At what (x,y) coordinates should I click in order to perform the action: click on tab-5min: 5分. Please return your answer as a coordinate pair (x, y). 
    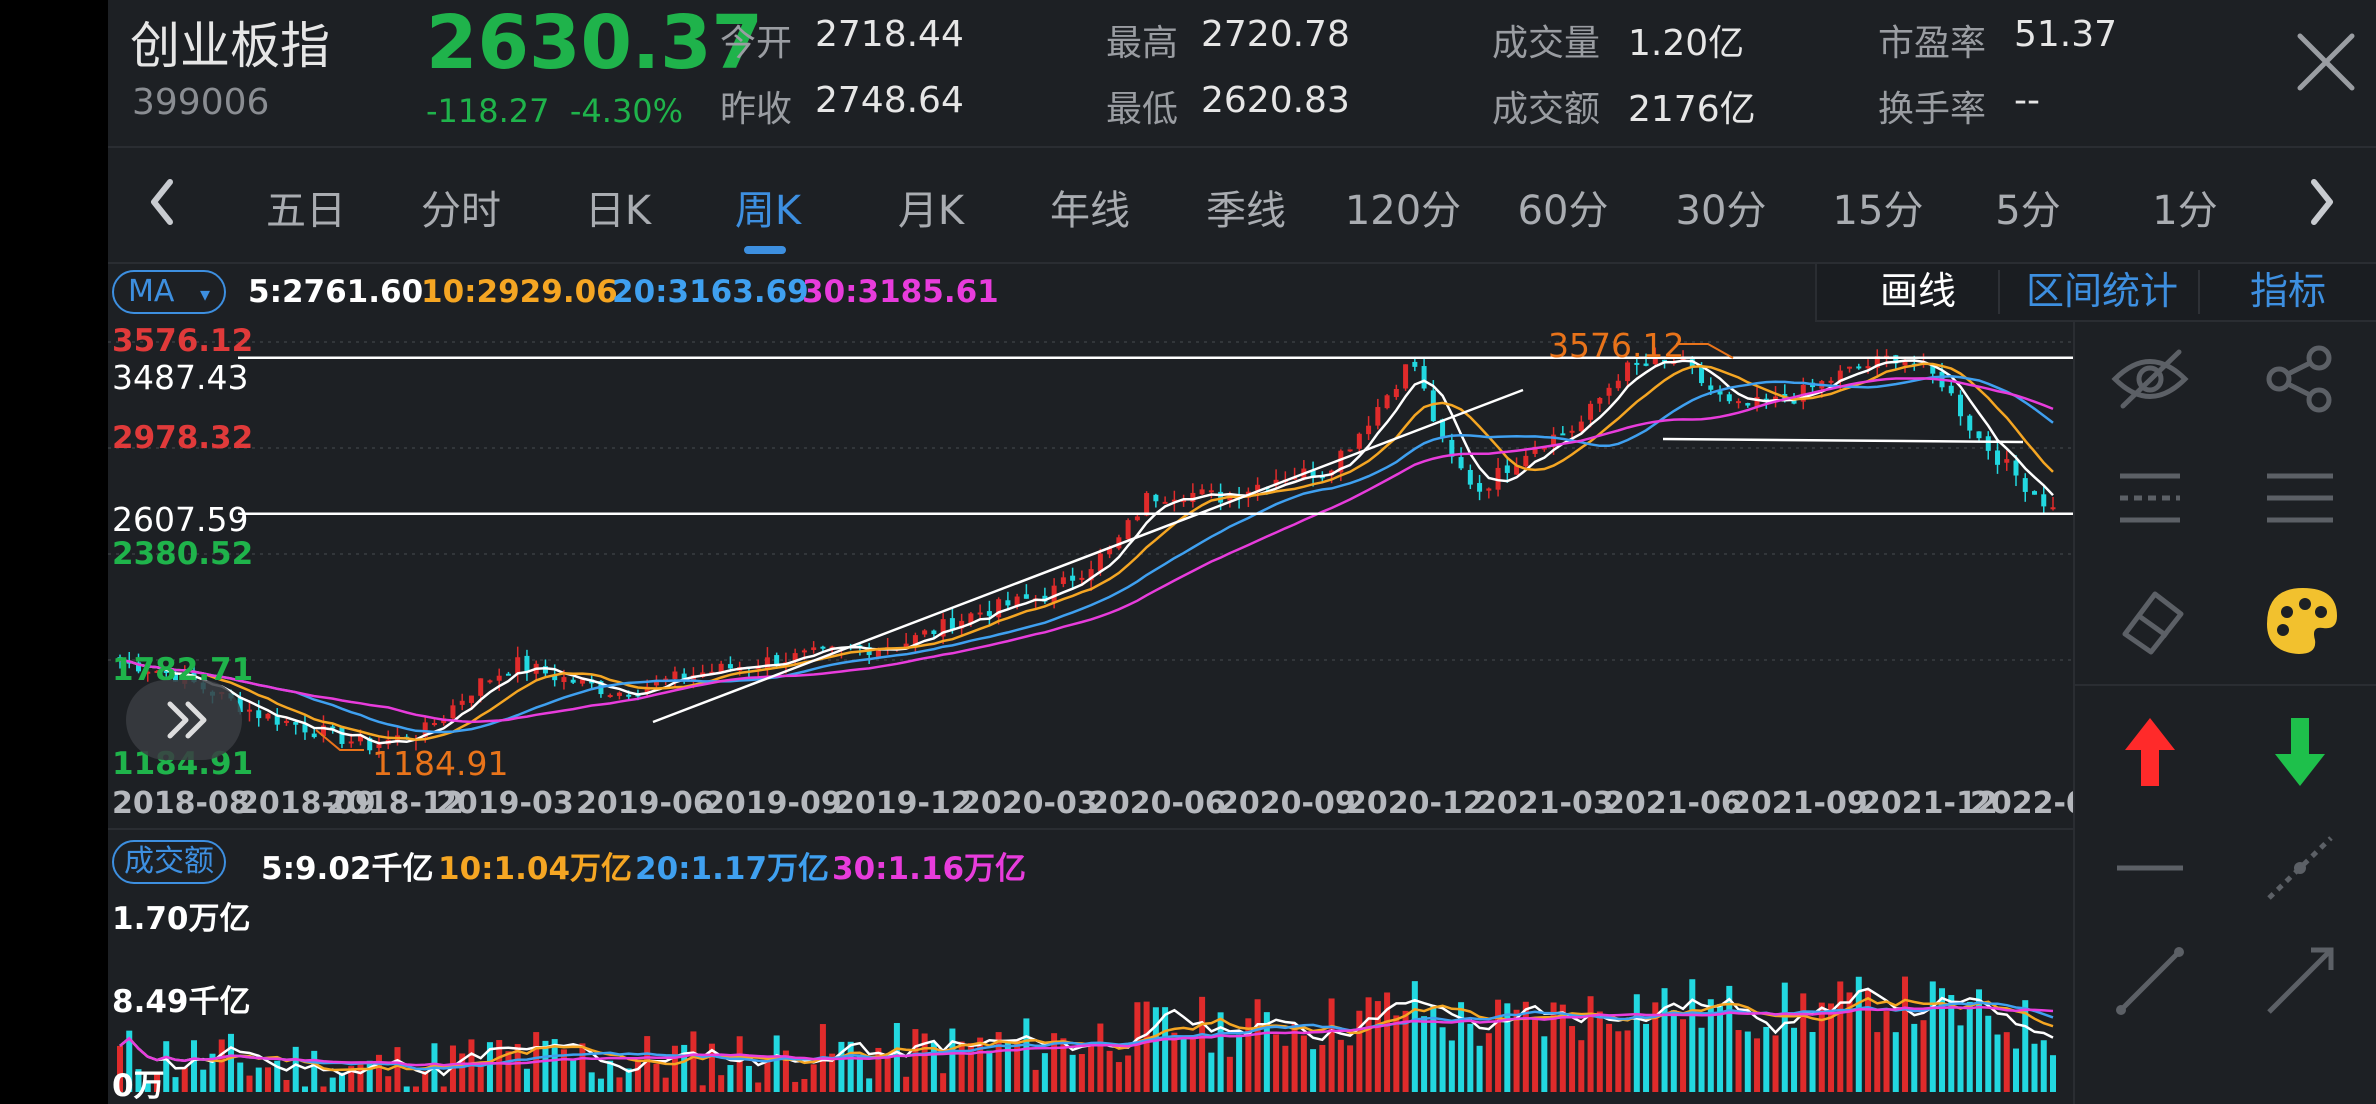
    Looking at the image, I should click on (2028, 211).